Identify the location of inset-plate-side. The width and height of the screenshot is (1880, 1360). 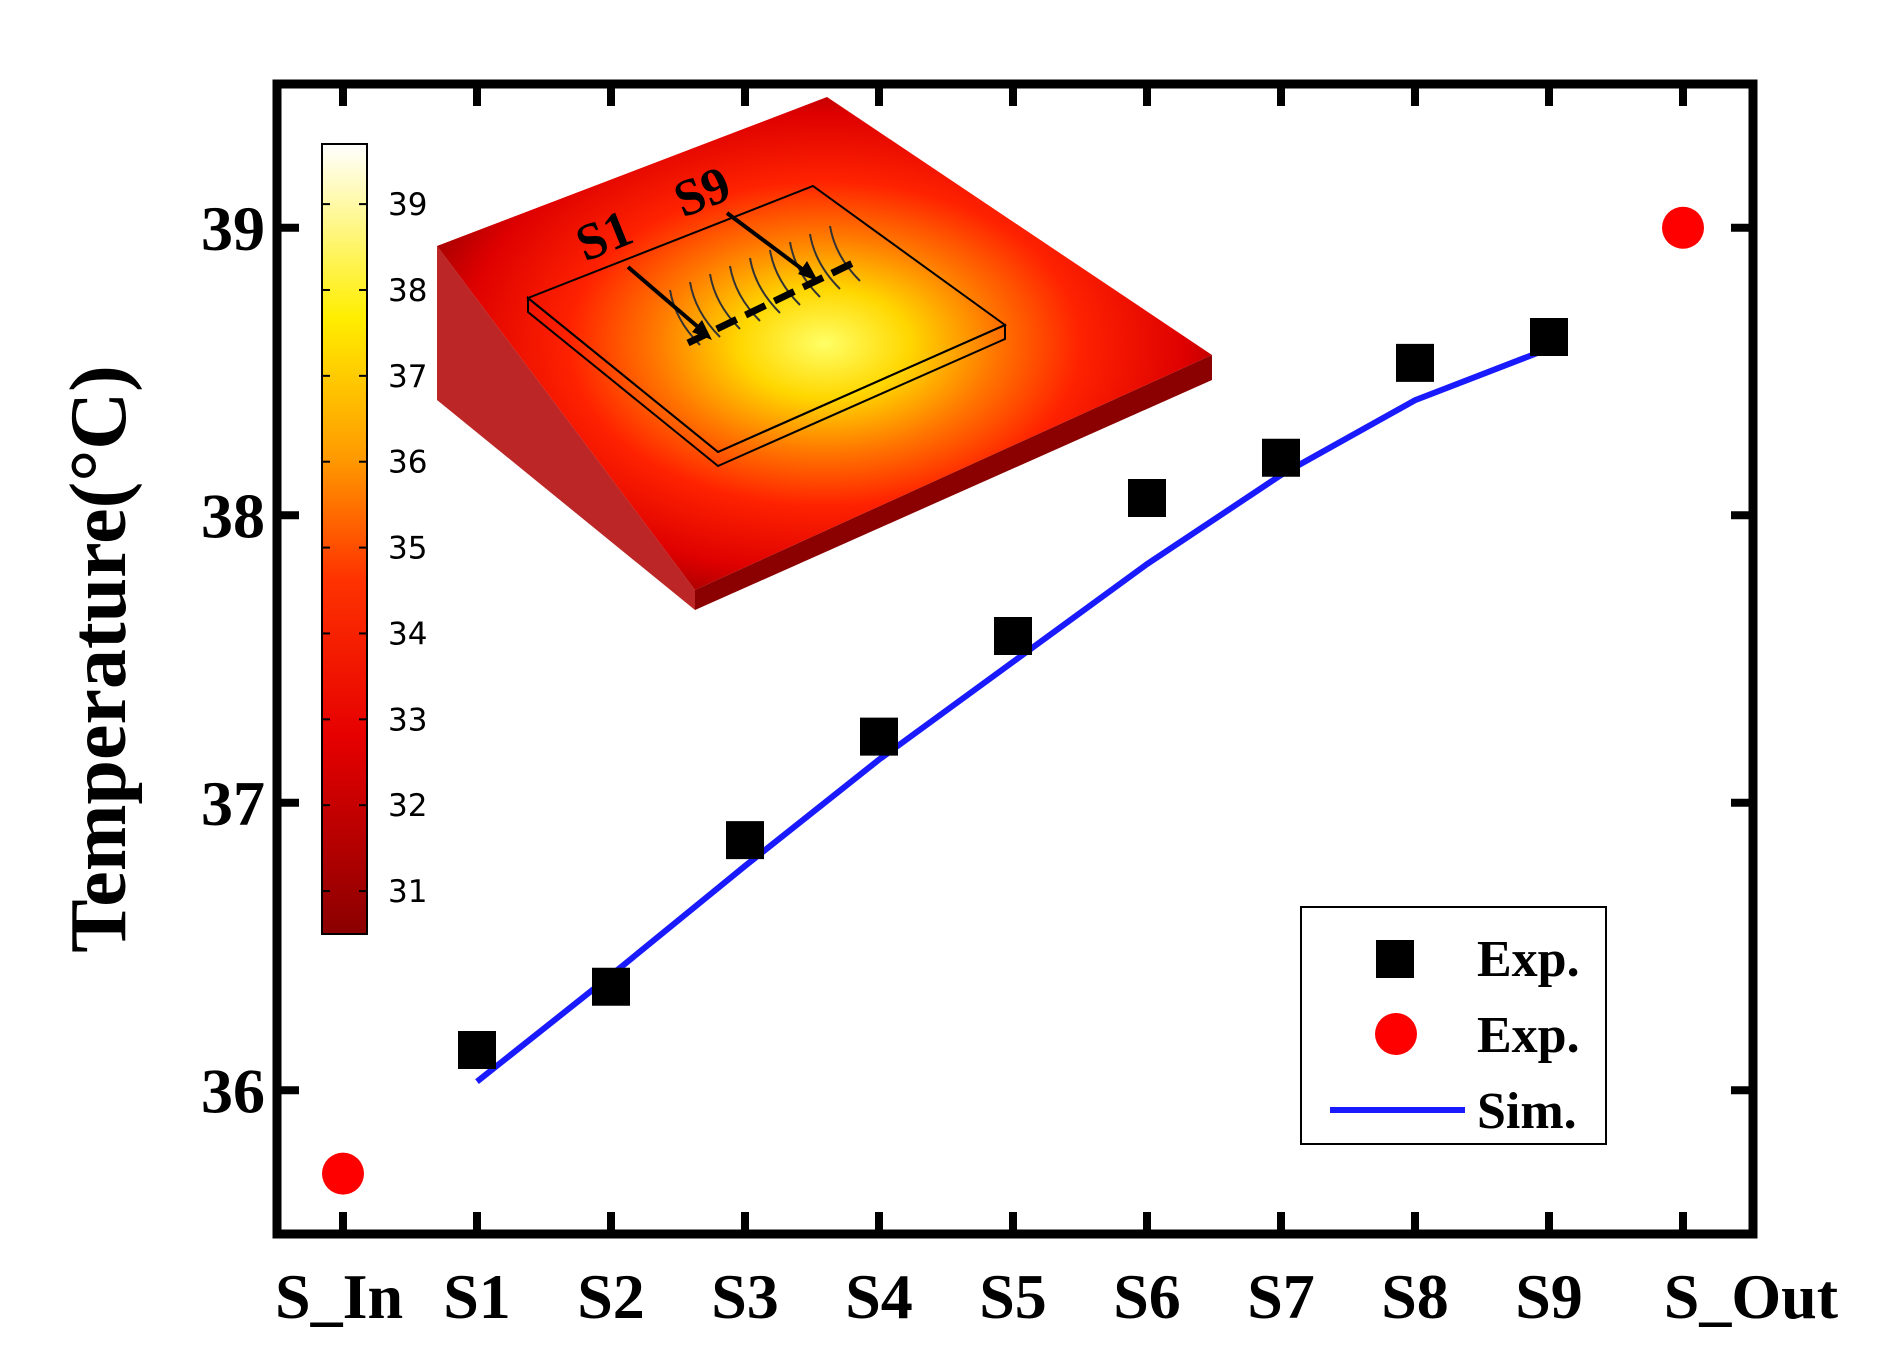
(566, 428).